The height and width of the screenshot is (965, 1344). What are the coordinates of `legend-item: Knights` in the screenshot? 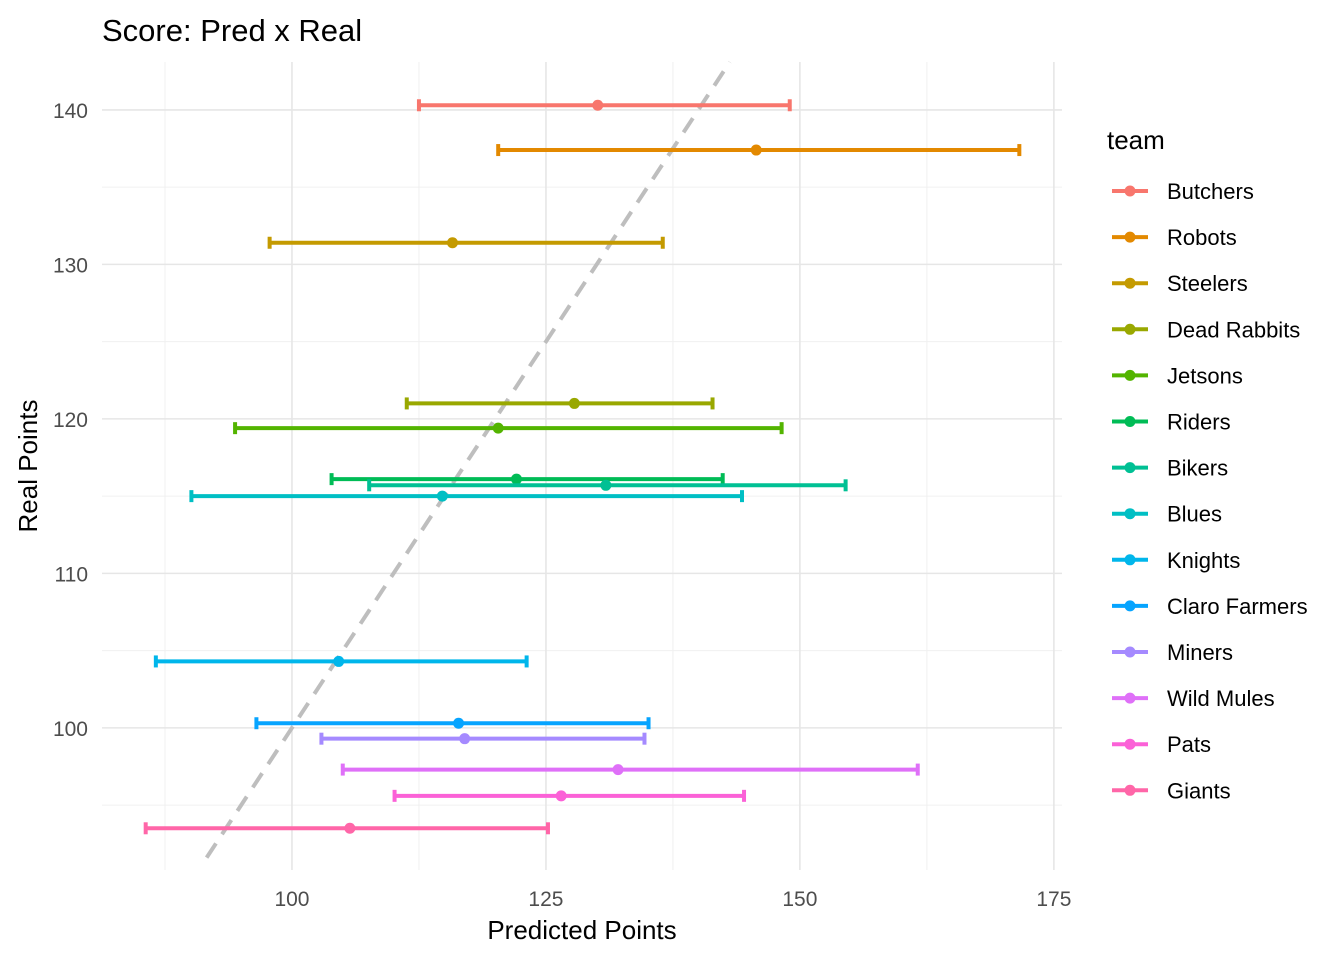 It's located at (1176, 560).